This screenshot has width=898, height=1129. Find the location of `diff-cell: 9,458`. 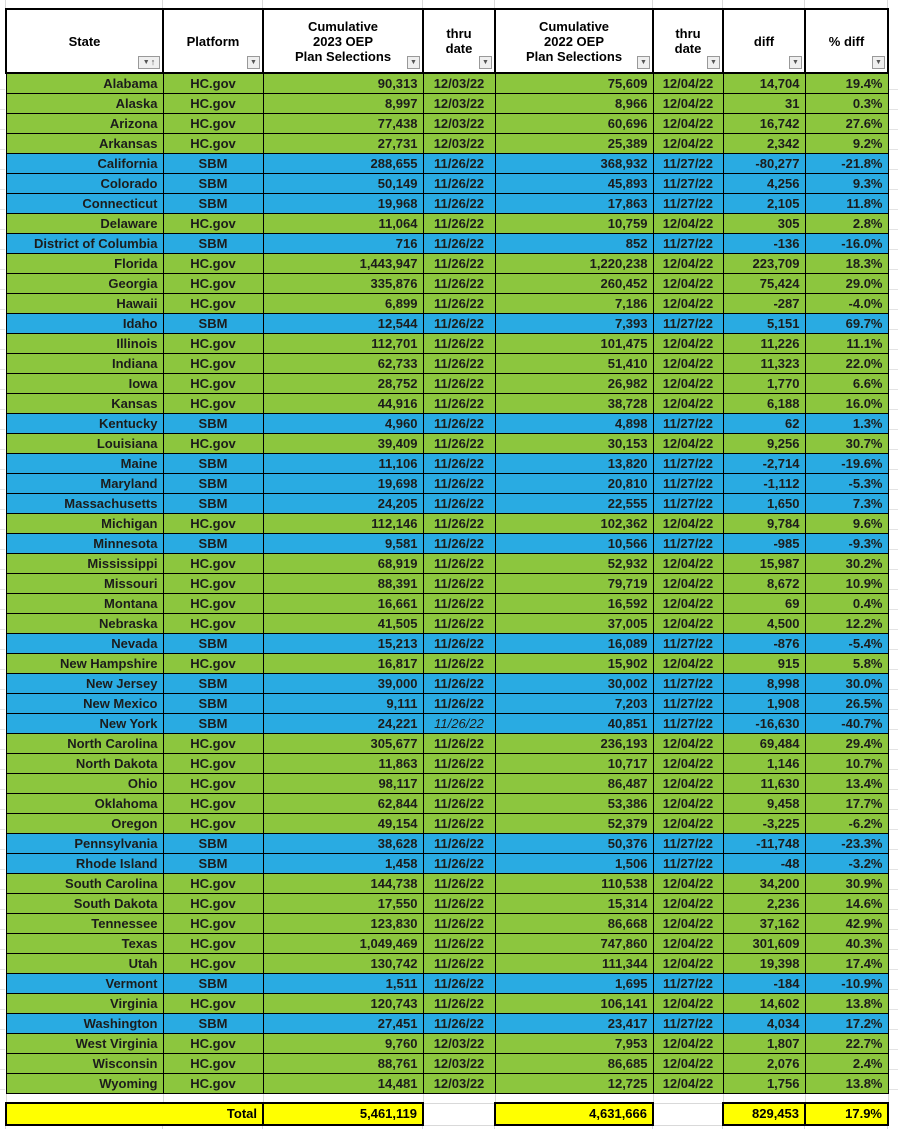

diff-cell: 9,458 is located at coordinates (764, 803).